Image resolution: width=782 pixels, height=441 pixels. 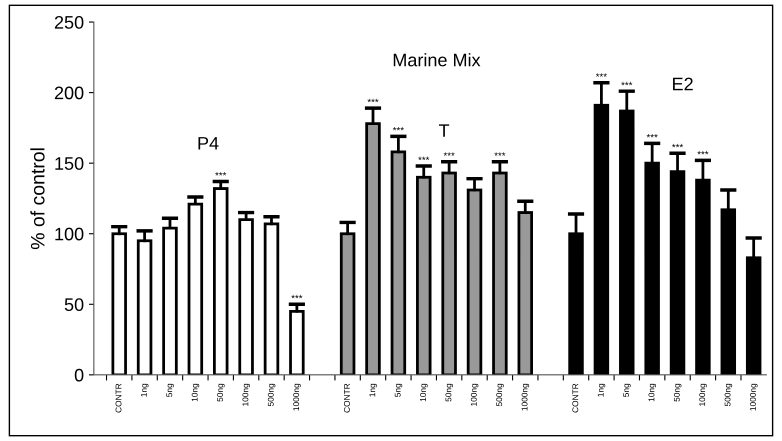 What do you see at coordinates (69, 93) in the screenshot?
I see `y-tick-label: 200` at bounding box center [69, 93].